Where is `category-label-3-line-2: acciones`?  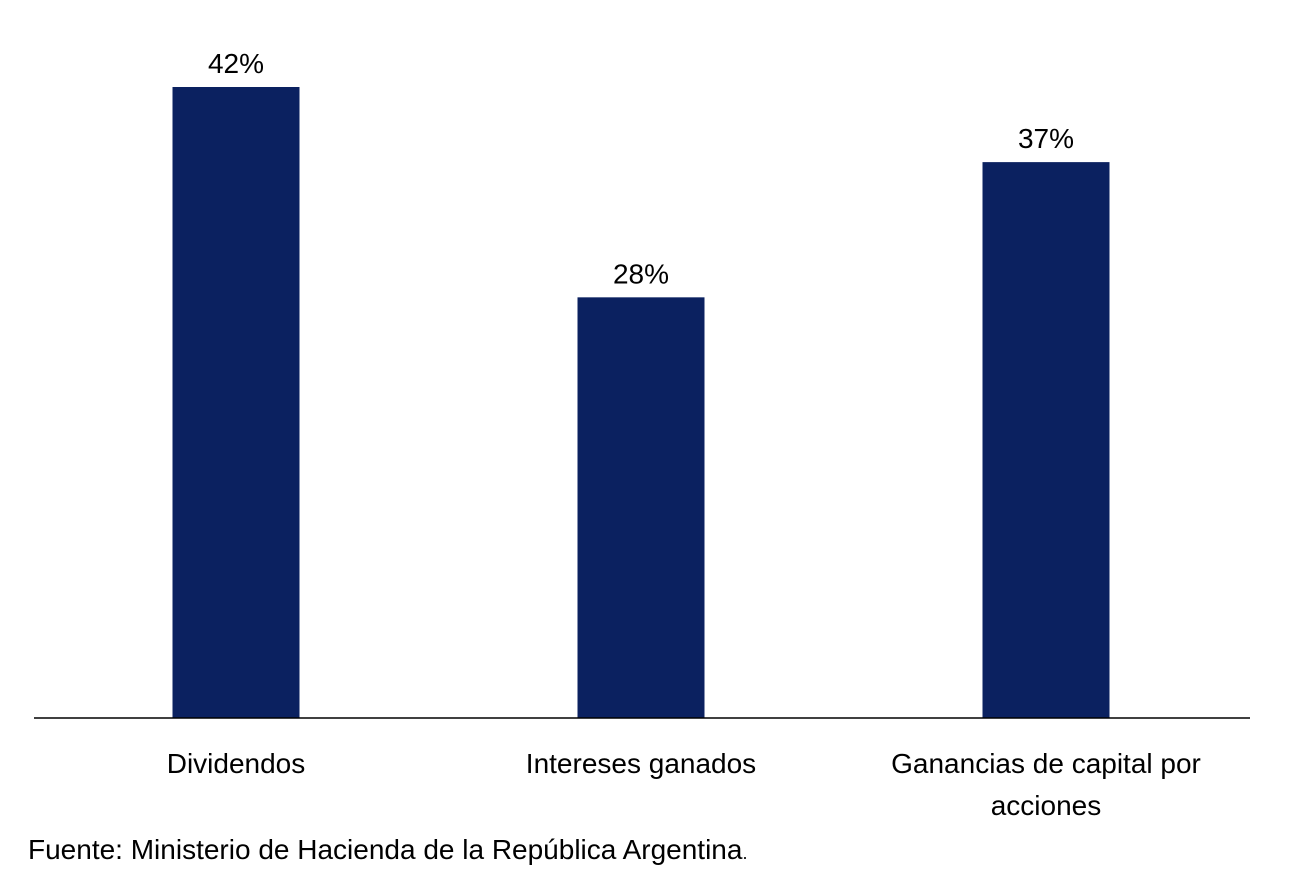
category-label-3-line-2: acciones is located at coordinates (1046, 805).